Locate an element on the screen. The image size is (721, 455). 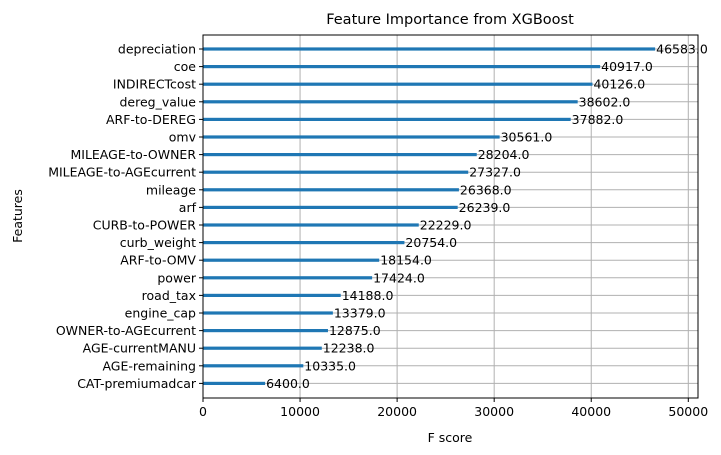
data-label: 14188.0 is located at coordinates (368, 295).